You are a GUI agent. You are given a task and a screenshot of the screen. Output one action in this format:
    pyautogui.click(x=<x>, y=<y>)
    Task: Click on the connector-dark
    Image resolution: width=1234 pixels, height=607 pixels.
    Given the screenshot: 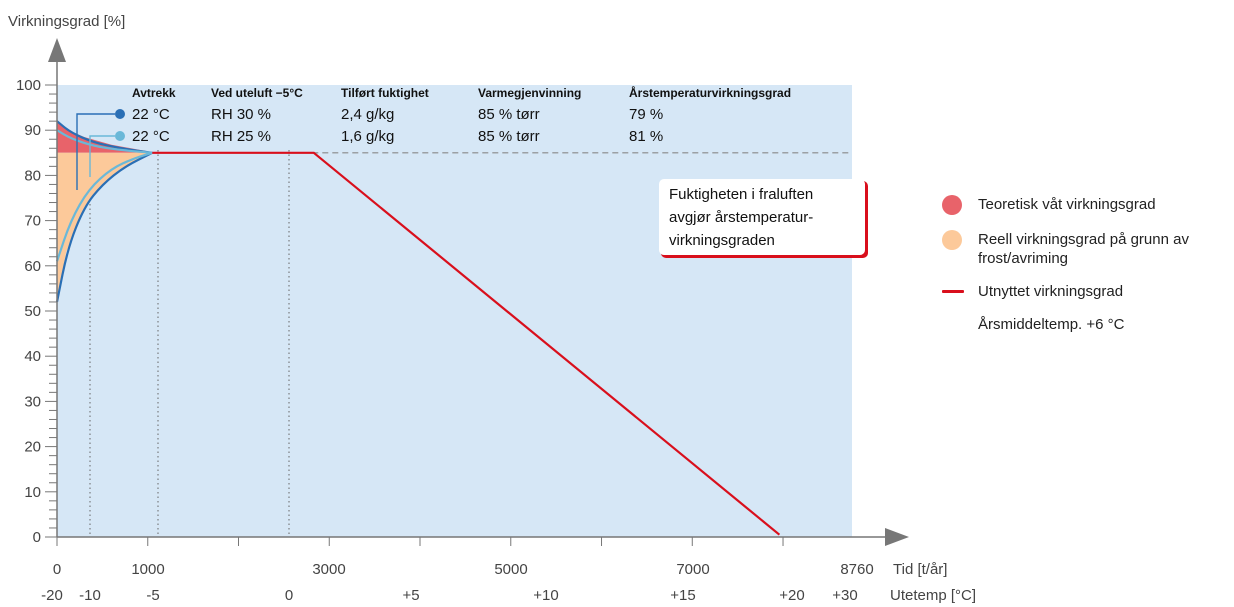 What is the action you would take?
    pyautogui.click(x=95, y=151)
    